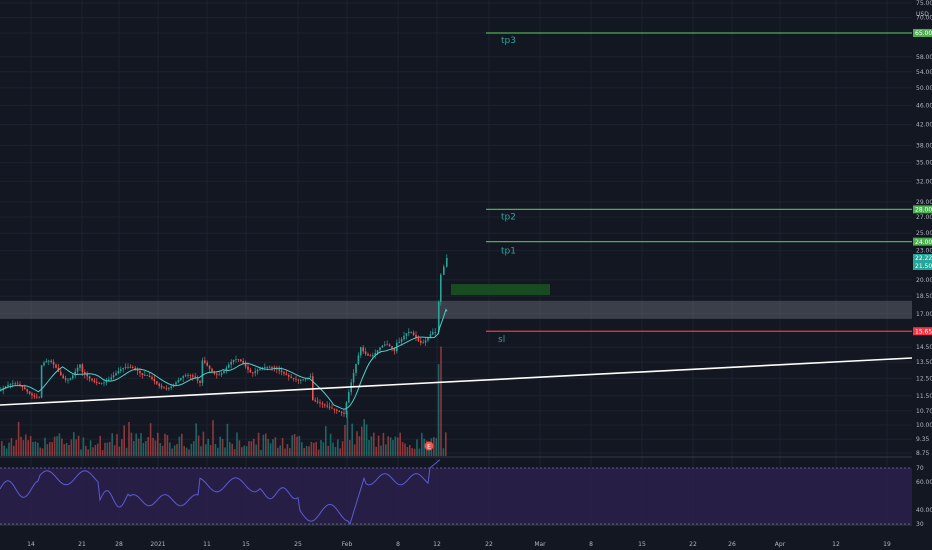 Image resolution: width=932 pixels, height=550 pixels. What do you see at coordinates (924, 163) in the screenshot?
I see `y-tick-label: 35.00` at bounding box center [924, 163].